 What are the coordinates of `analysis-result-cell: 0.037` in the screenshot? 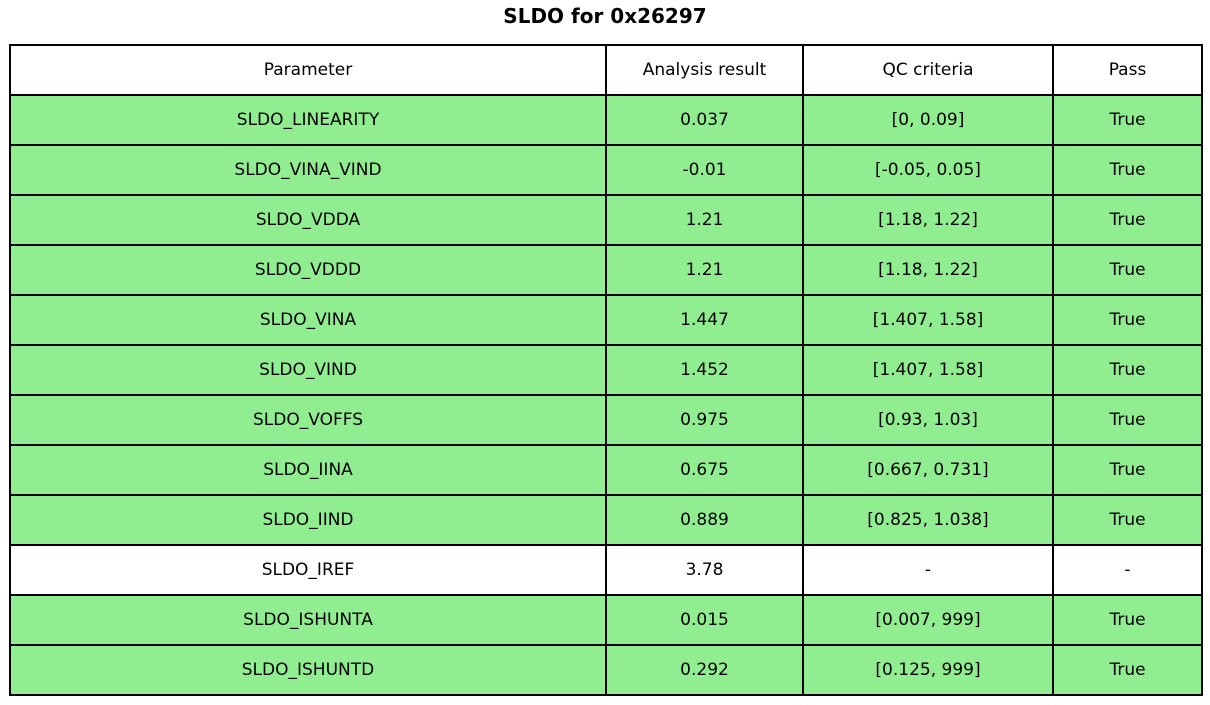 It's located at (704, 120).